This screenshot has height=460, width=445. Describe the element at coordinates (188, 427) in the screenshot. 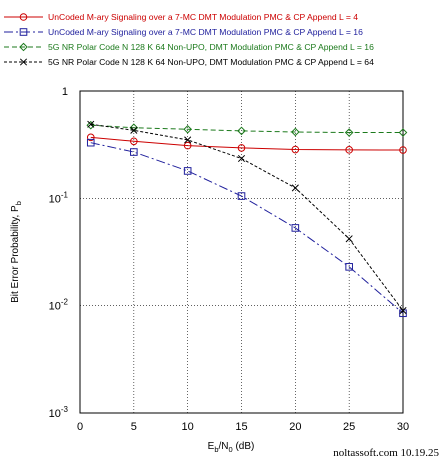

I see `x-tick-label: 10` at that location.